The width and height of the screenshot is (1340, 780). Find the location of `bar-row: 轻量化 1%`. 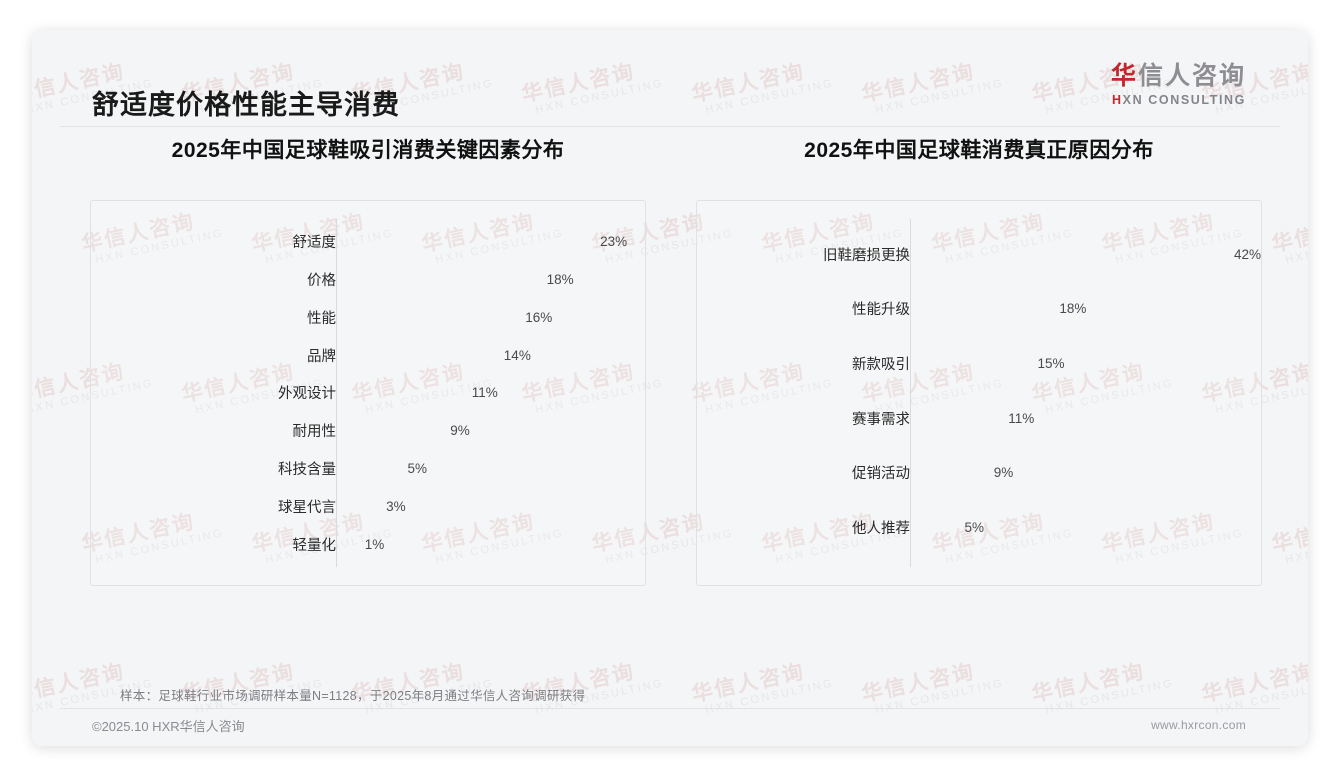

bar-row: 轻量化 1% is located at coordinates (368, 544).